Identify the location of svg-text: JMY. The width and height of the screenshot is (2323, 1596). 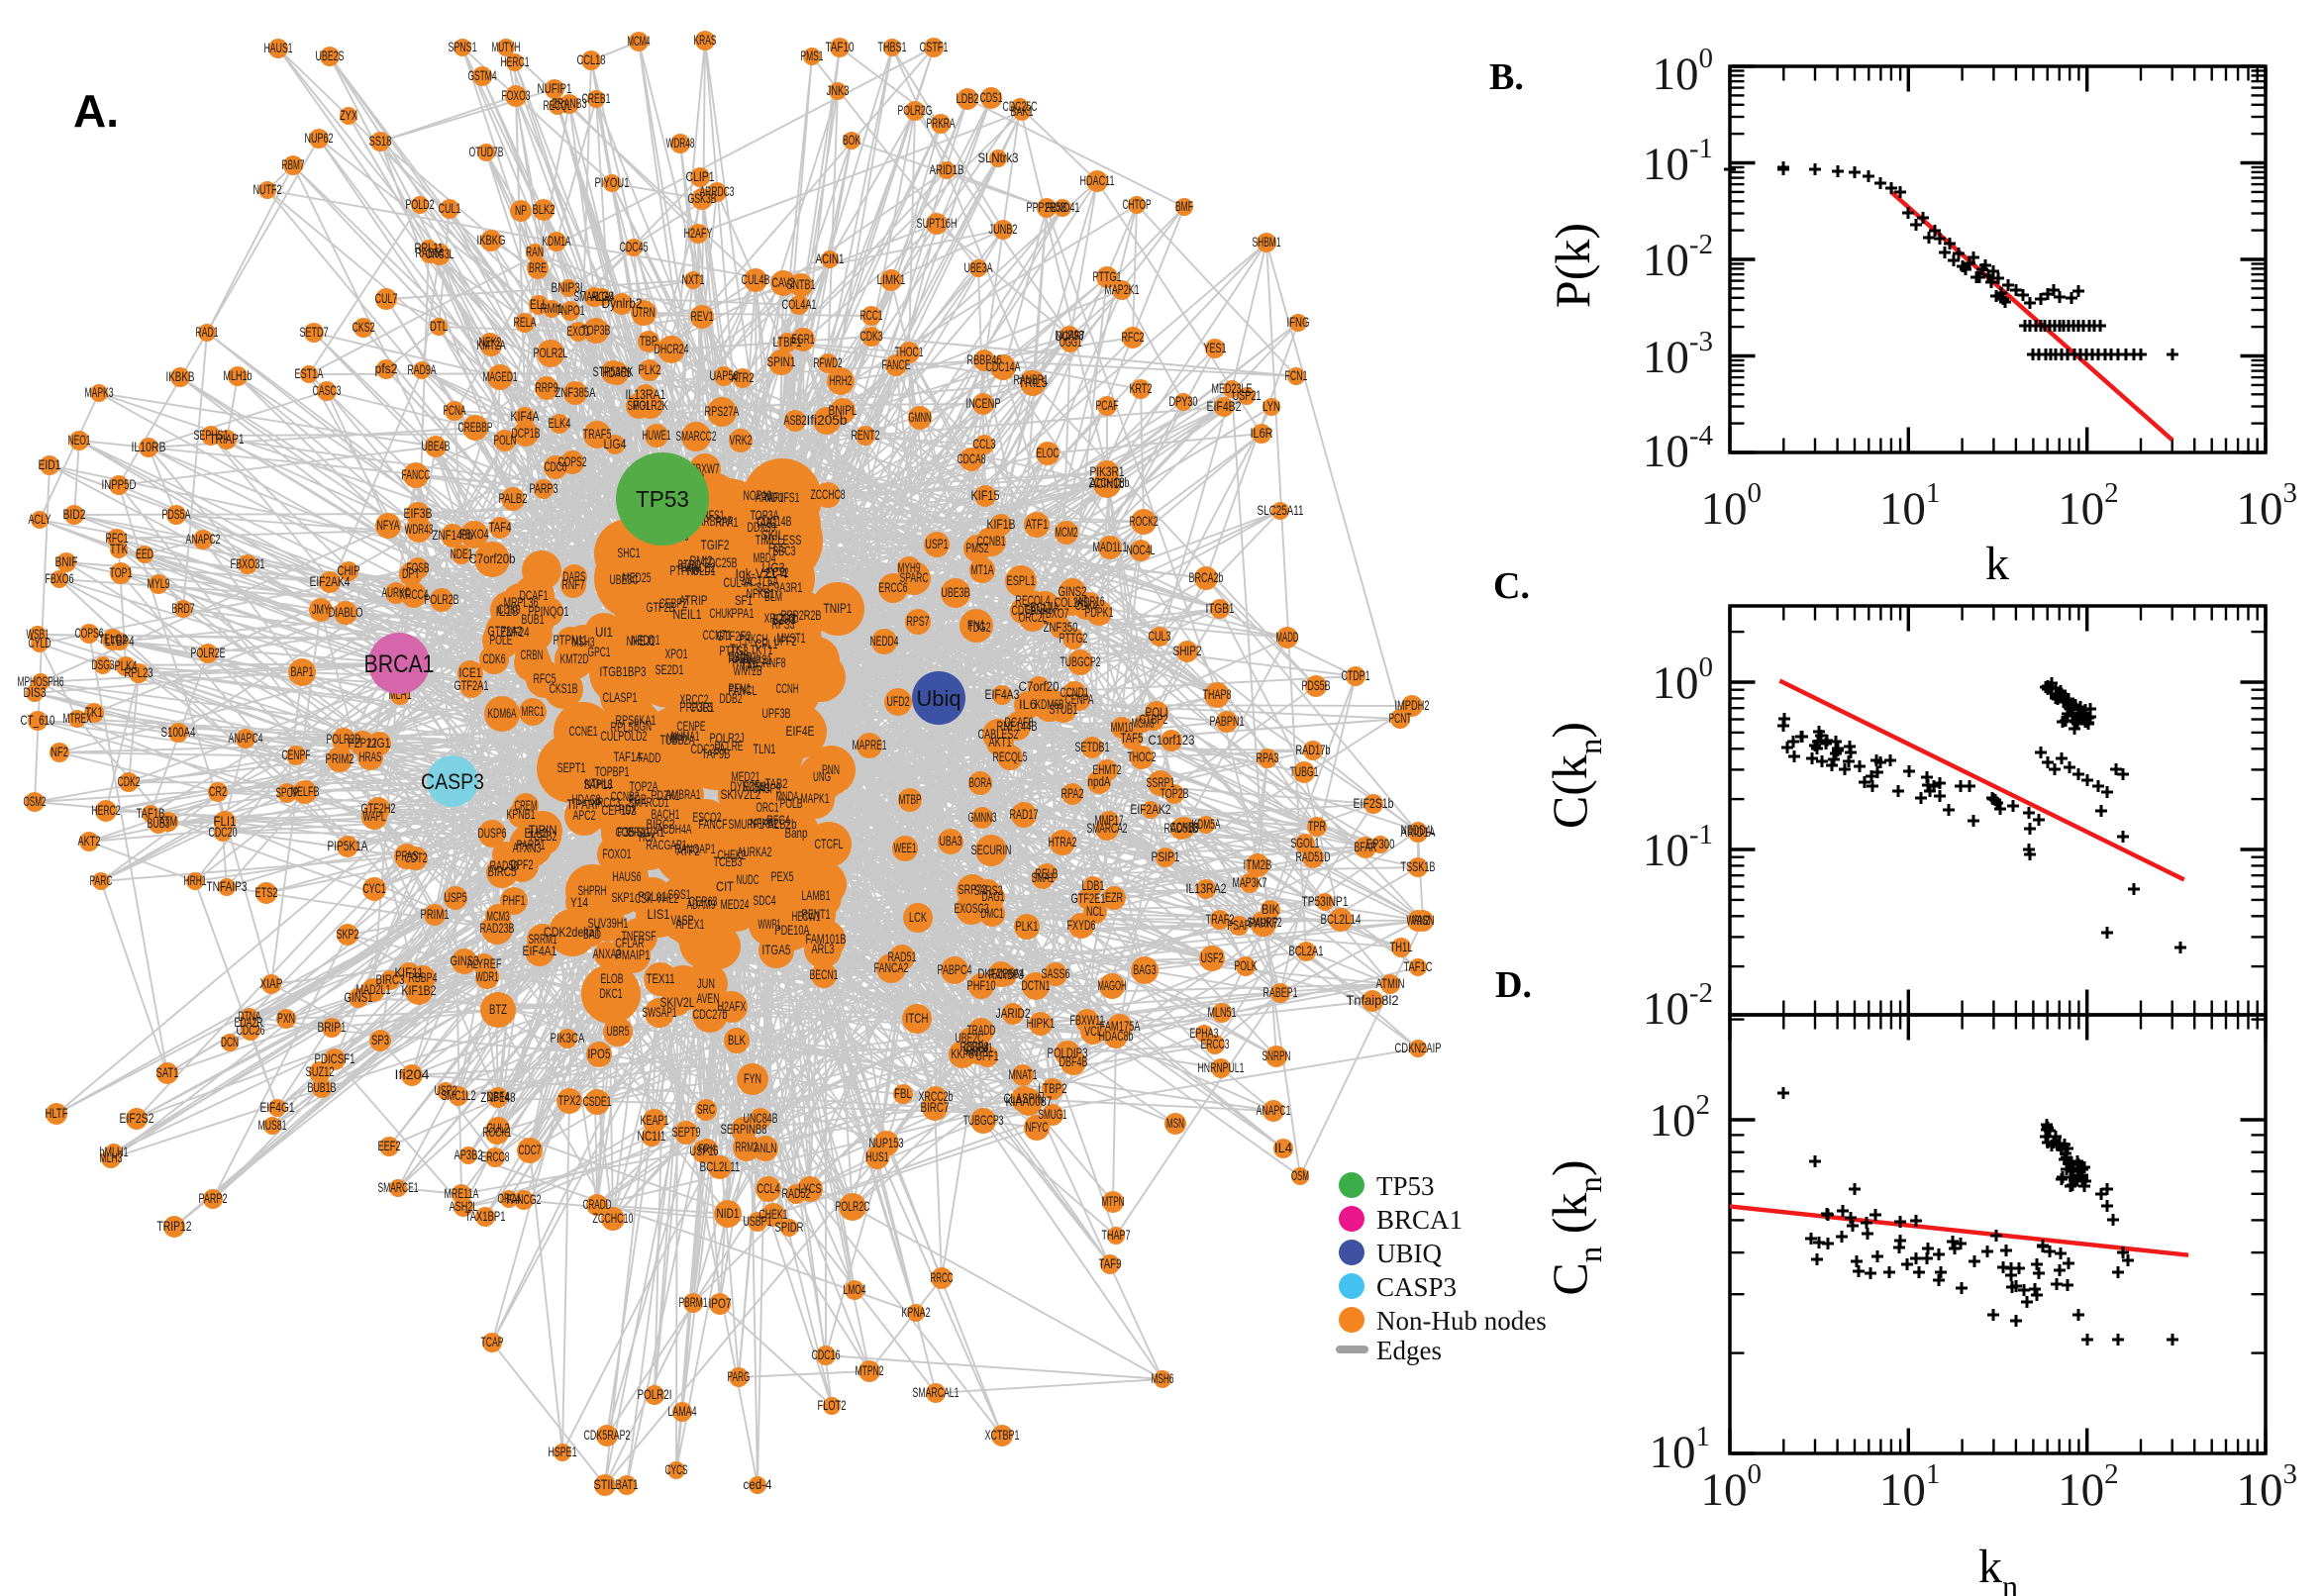
(321, 609).